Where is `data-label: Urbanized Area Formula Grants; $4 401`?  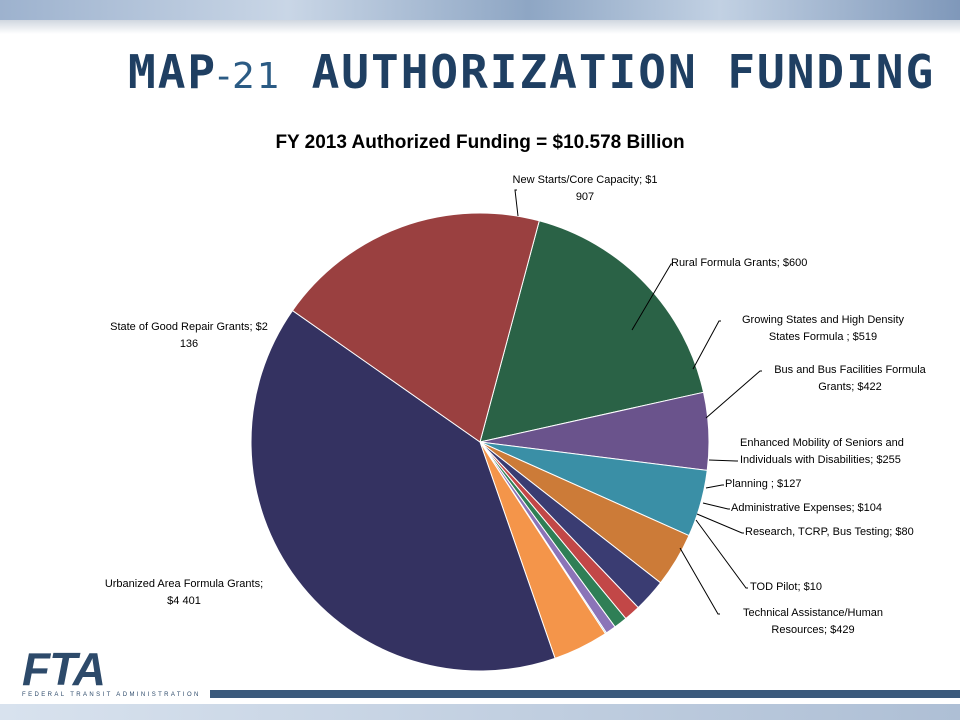 data-label: Urbanized Area Formula Grants; $4 401 is located at coordinates (184, 593).